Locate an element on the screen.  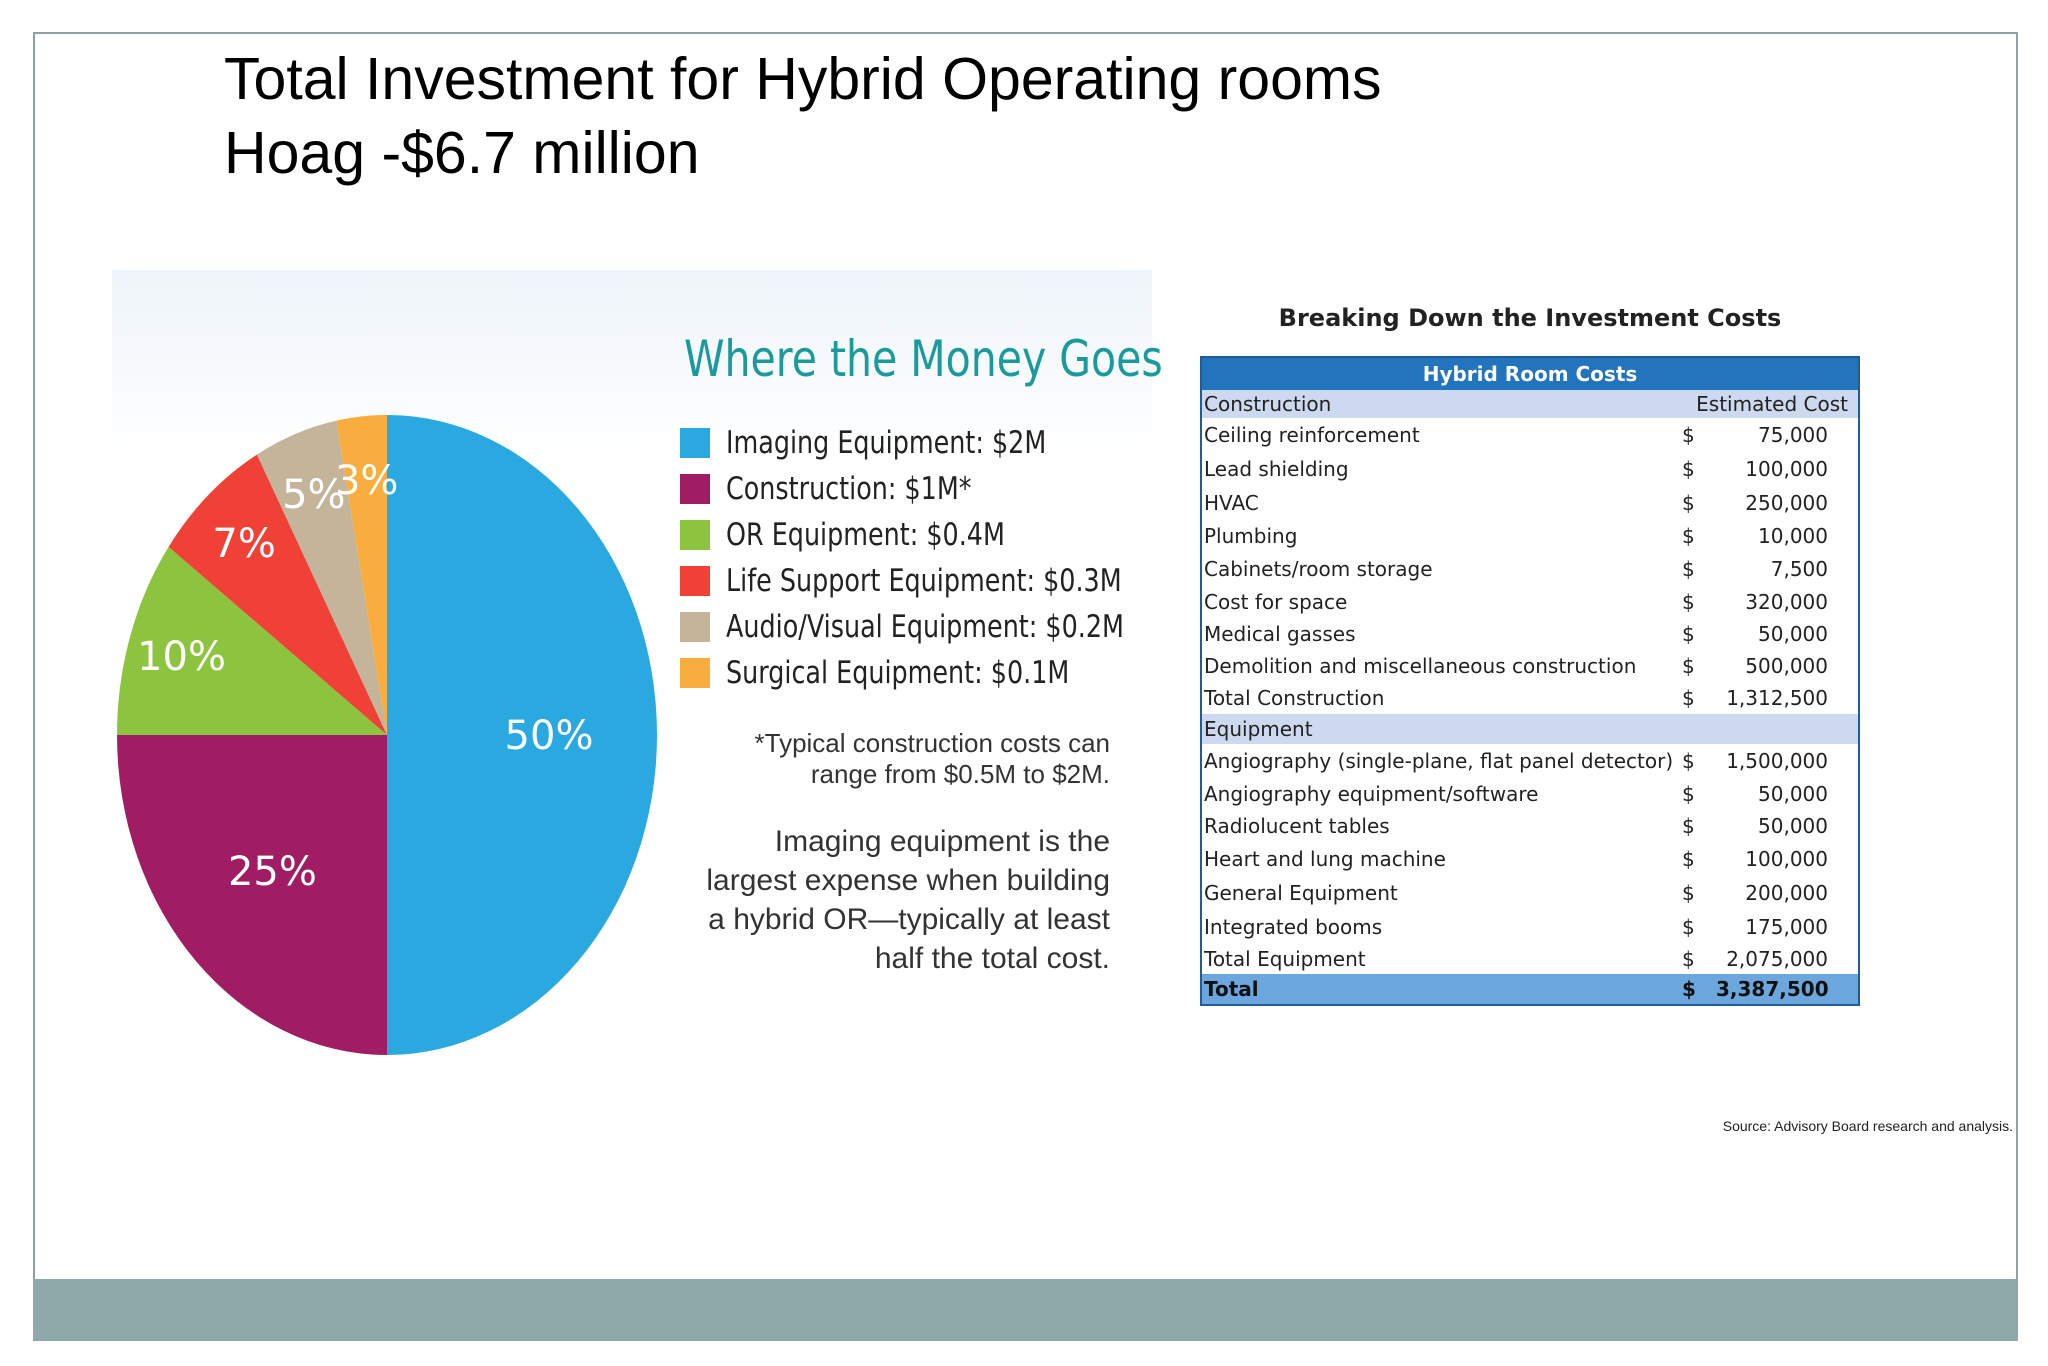
row-label: Angiography equipment/software is located at coordinates (1371, 793).